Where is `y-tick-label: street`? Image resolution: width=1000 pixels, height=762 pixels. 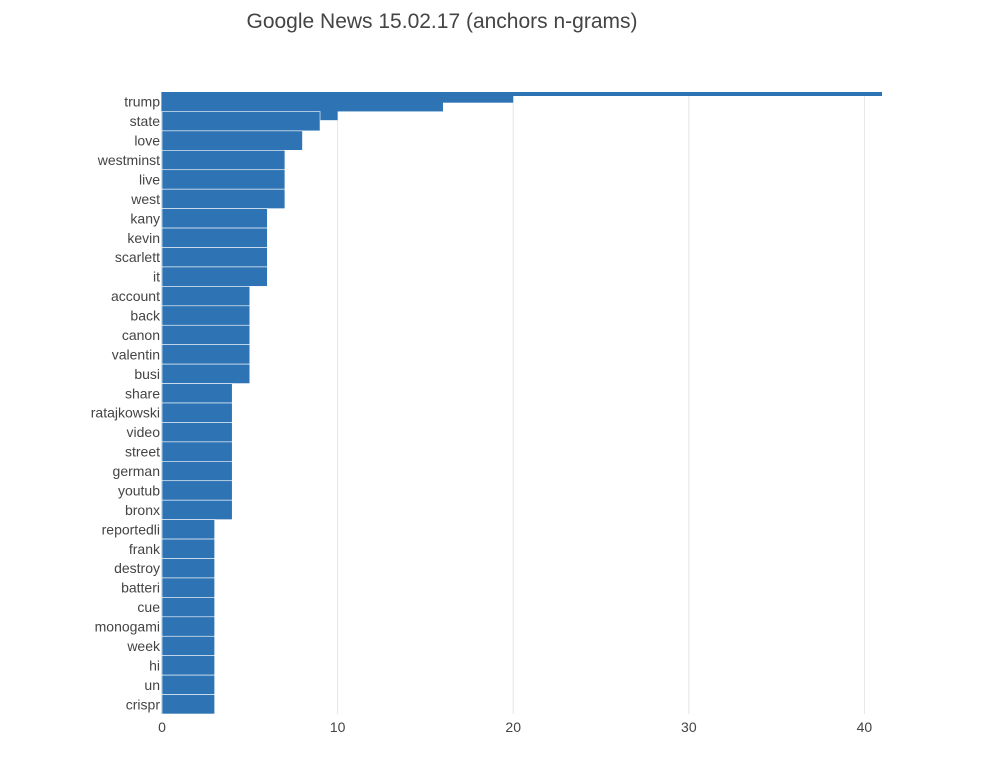 y-tick-label: street is located at coordinates (142, 452).